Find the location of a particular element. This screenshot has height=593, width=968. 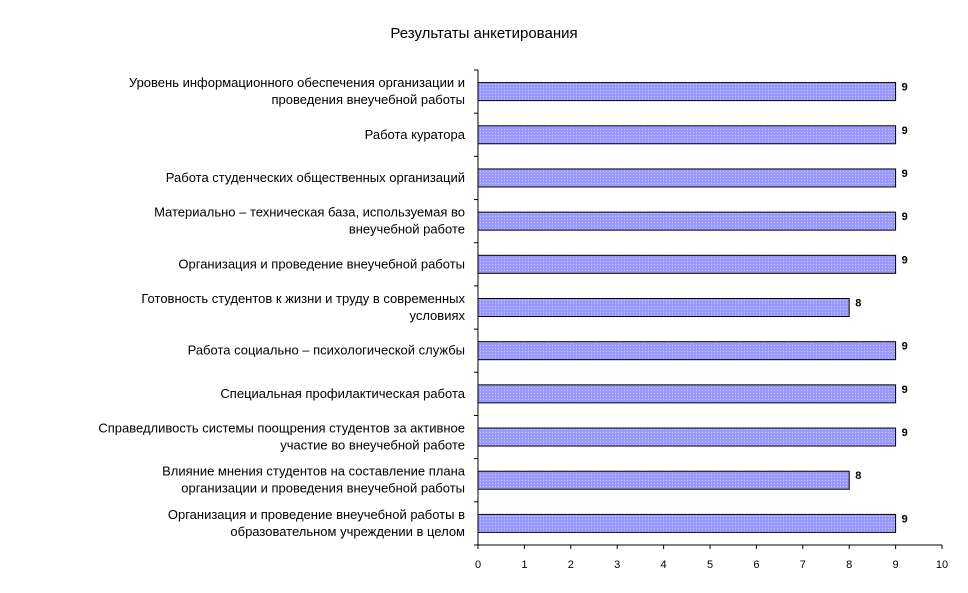

x-tick-label: 9 is located at coordinates (896, 565).